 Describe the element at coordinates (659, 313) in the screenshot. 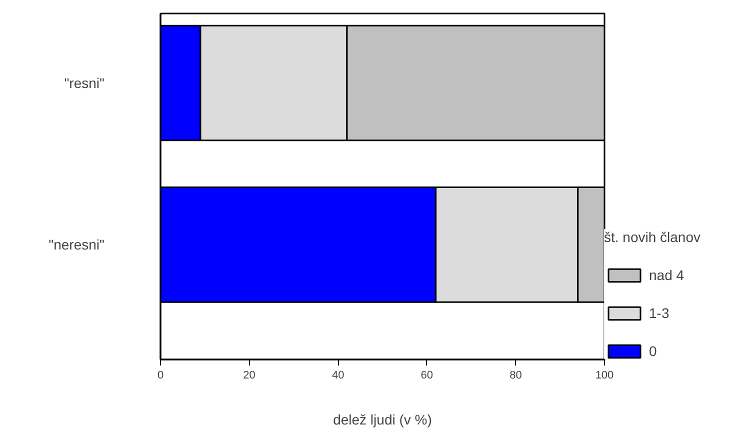

I see `legend-label: 1-3` at that location.